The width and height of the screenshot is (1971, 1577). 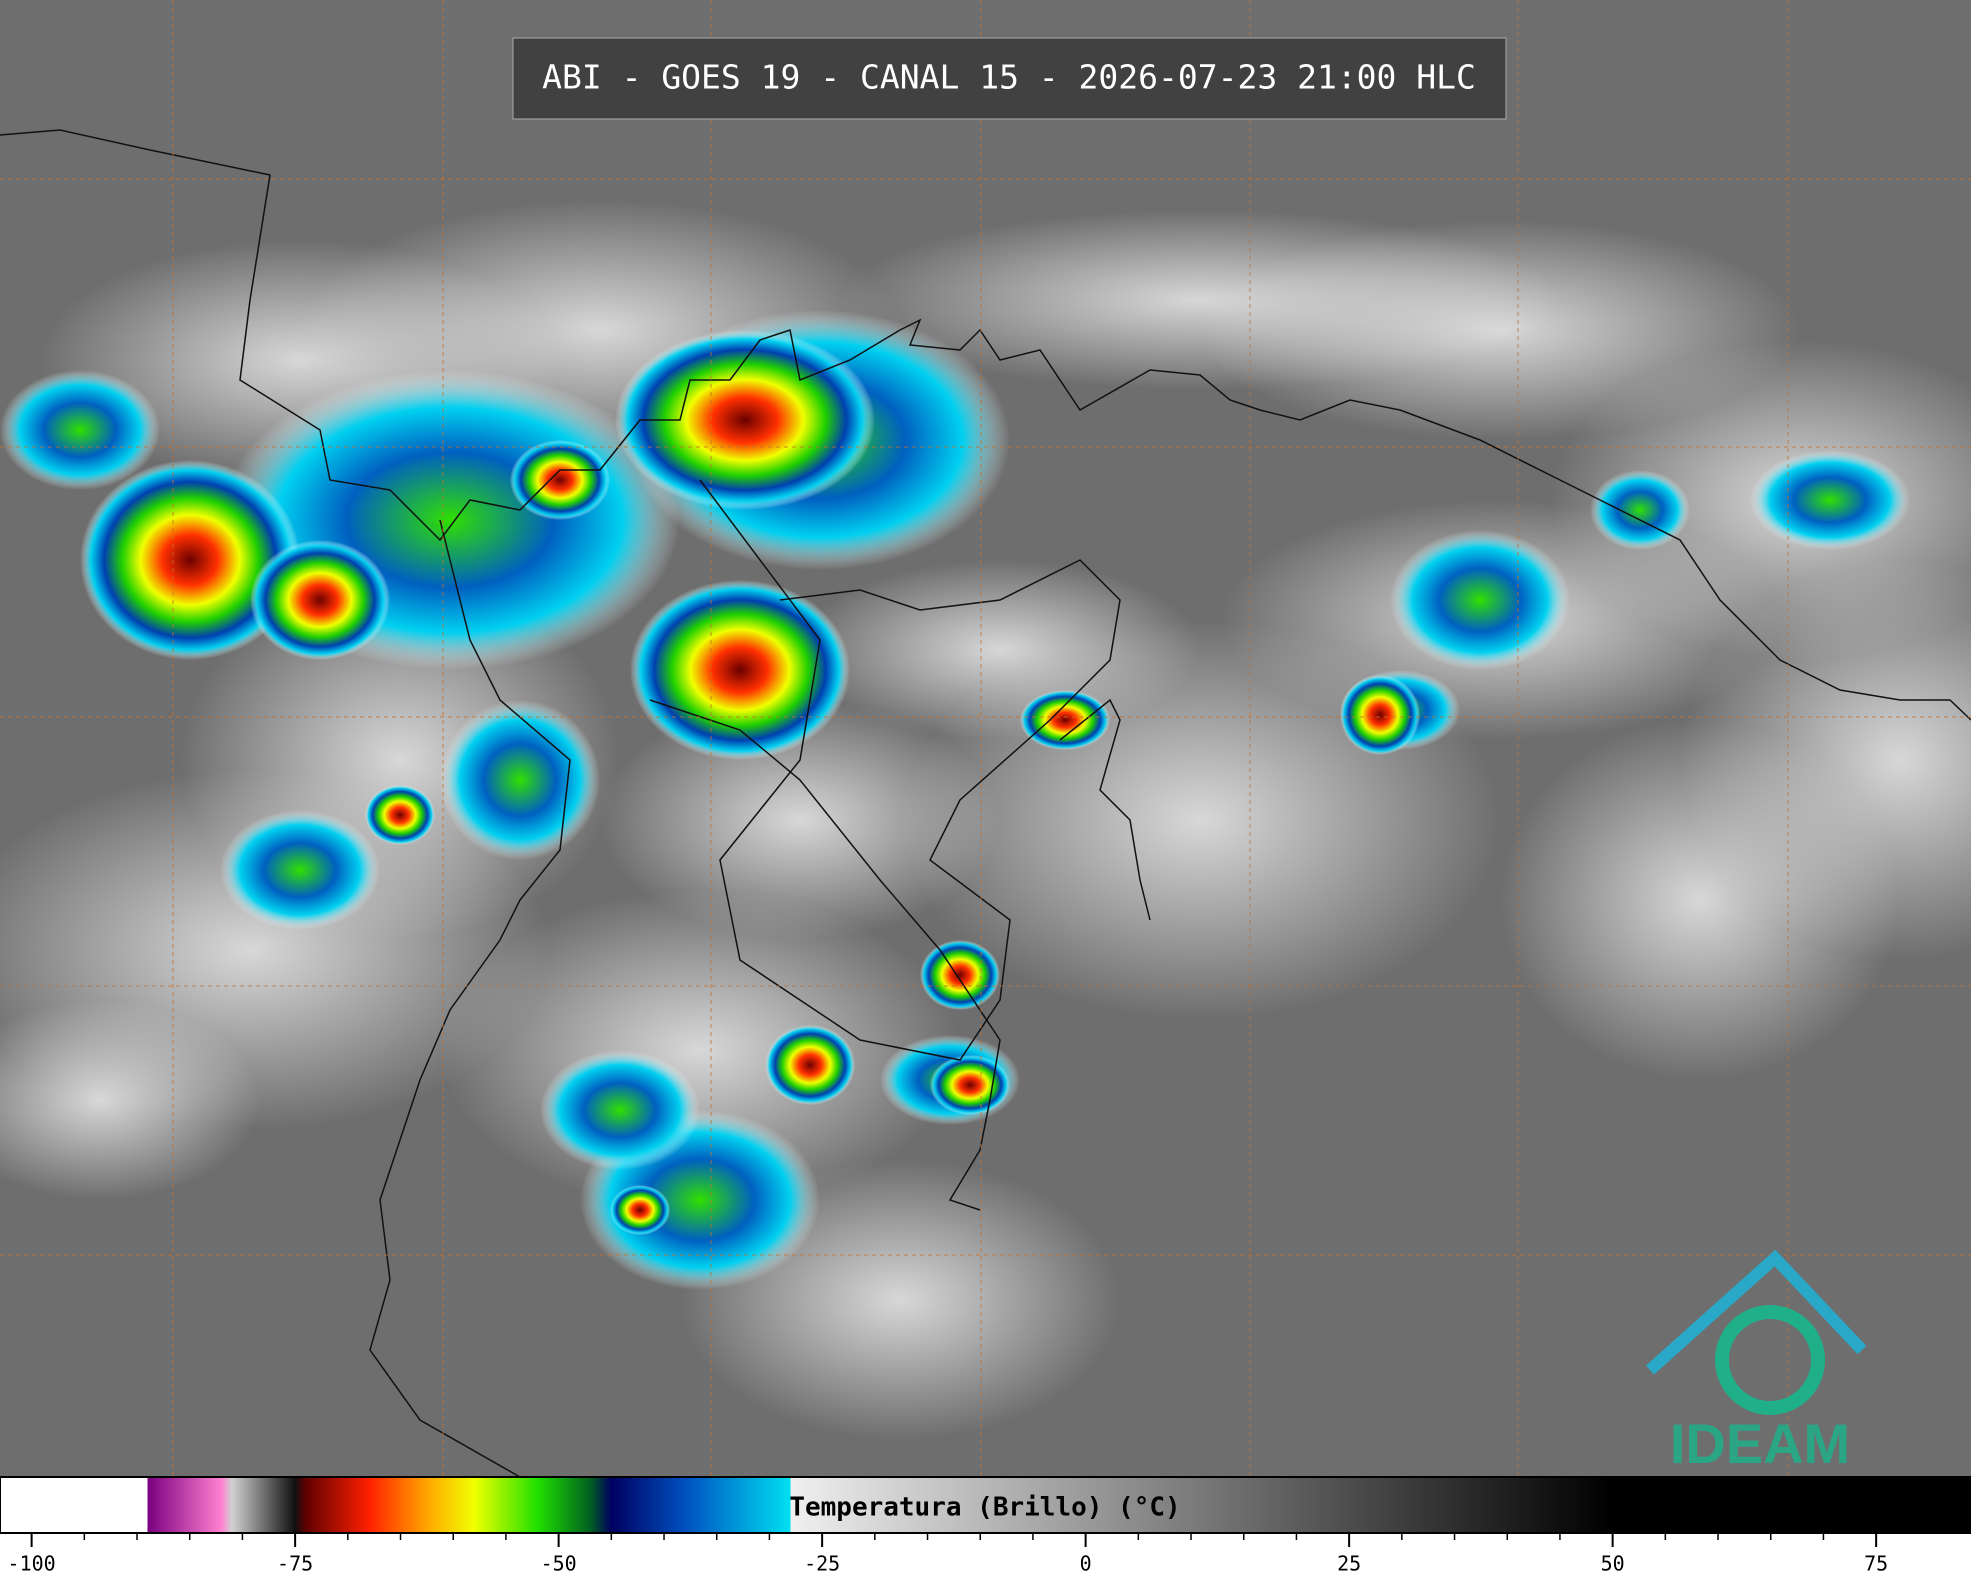 What do you see at coordinates (948, 1554) in the screenshot?
I see `colorbar-ticks: -100 -75 -50 -25 0 25 50 75` at bounding box center [948, 1554].